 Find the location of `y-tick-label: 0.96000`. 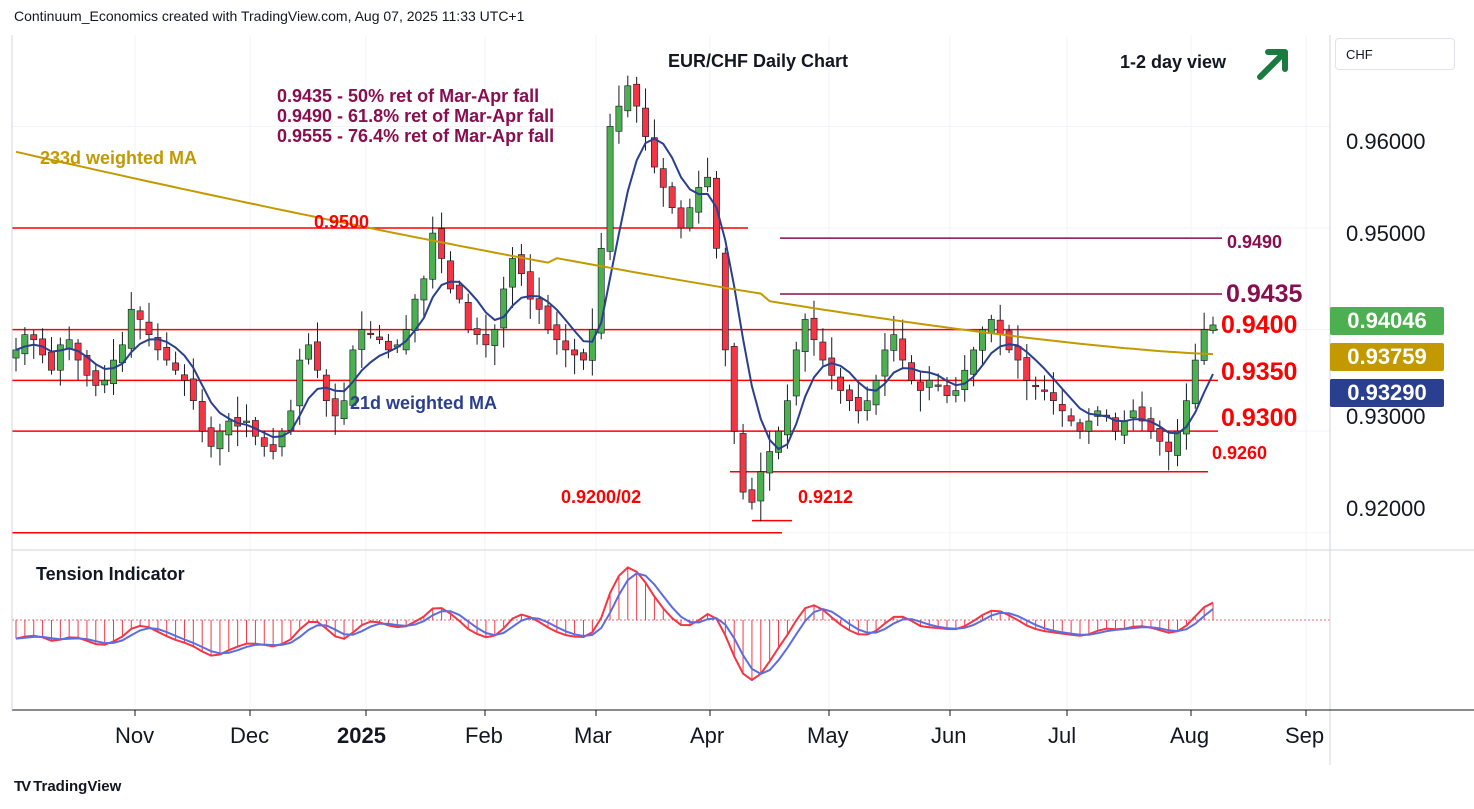

y-tick-label: 0.96000 is located at coordinates (1386, 141).